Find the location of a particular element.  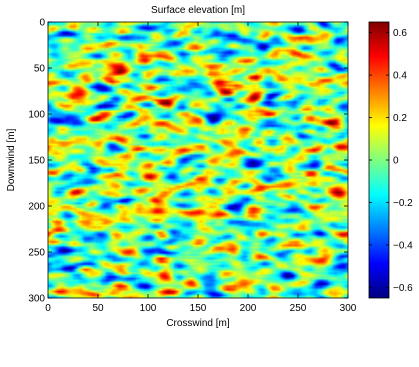

x-tick-label: 100 is located at coordinates (148, 308).